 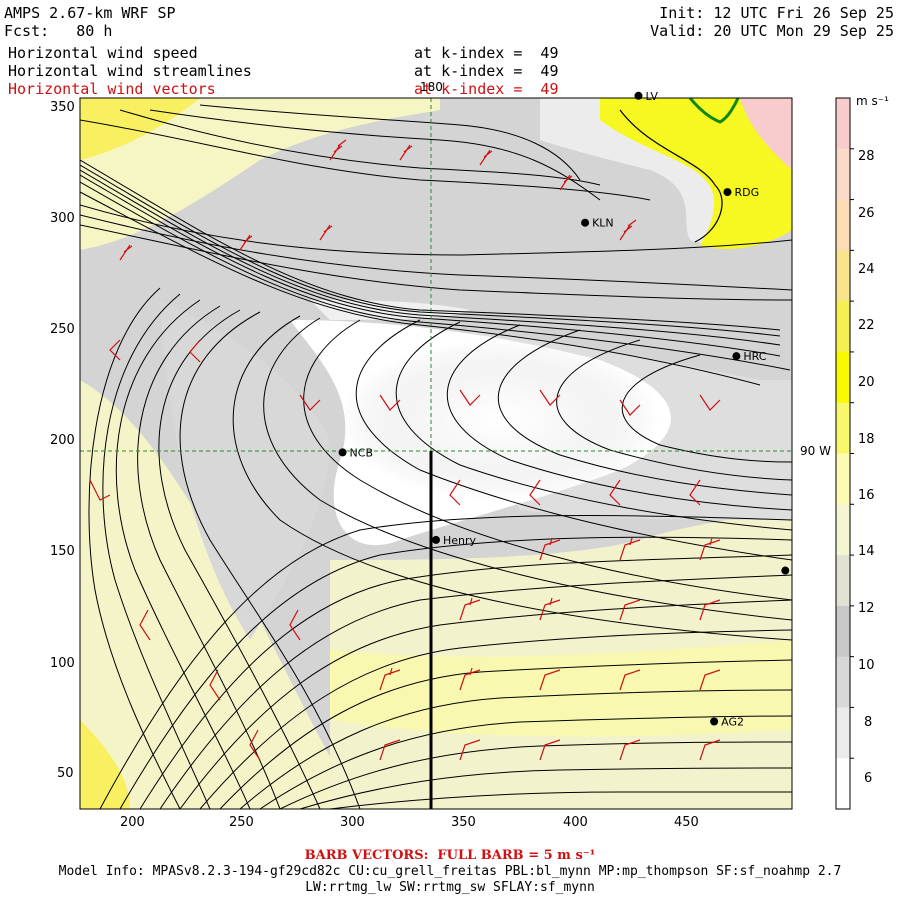 I want to click on field-wind-speed: Horizontal wind speed, so click(x=103, y=53).